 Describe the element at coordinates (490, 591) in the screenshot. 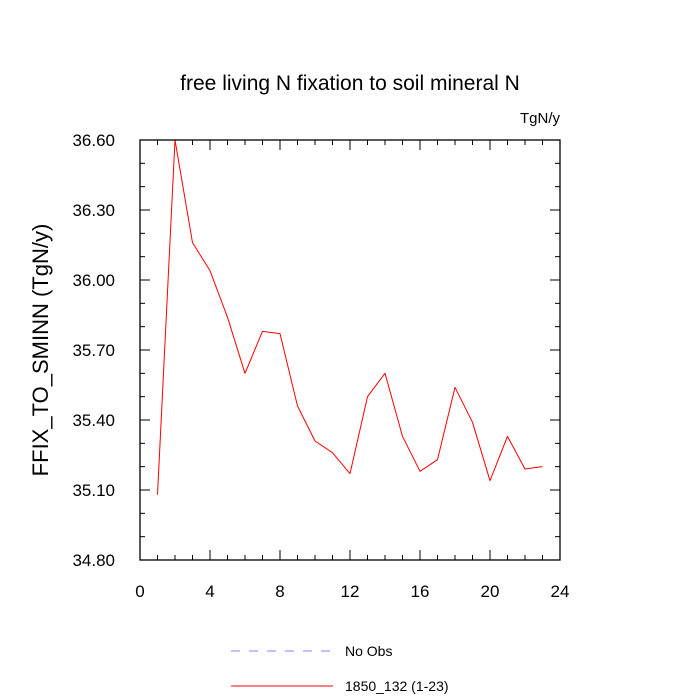

I see `x-tick-label: 20` at that location.